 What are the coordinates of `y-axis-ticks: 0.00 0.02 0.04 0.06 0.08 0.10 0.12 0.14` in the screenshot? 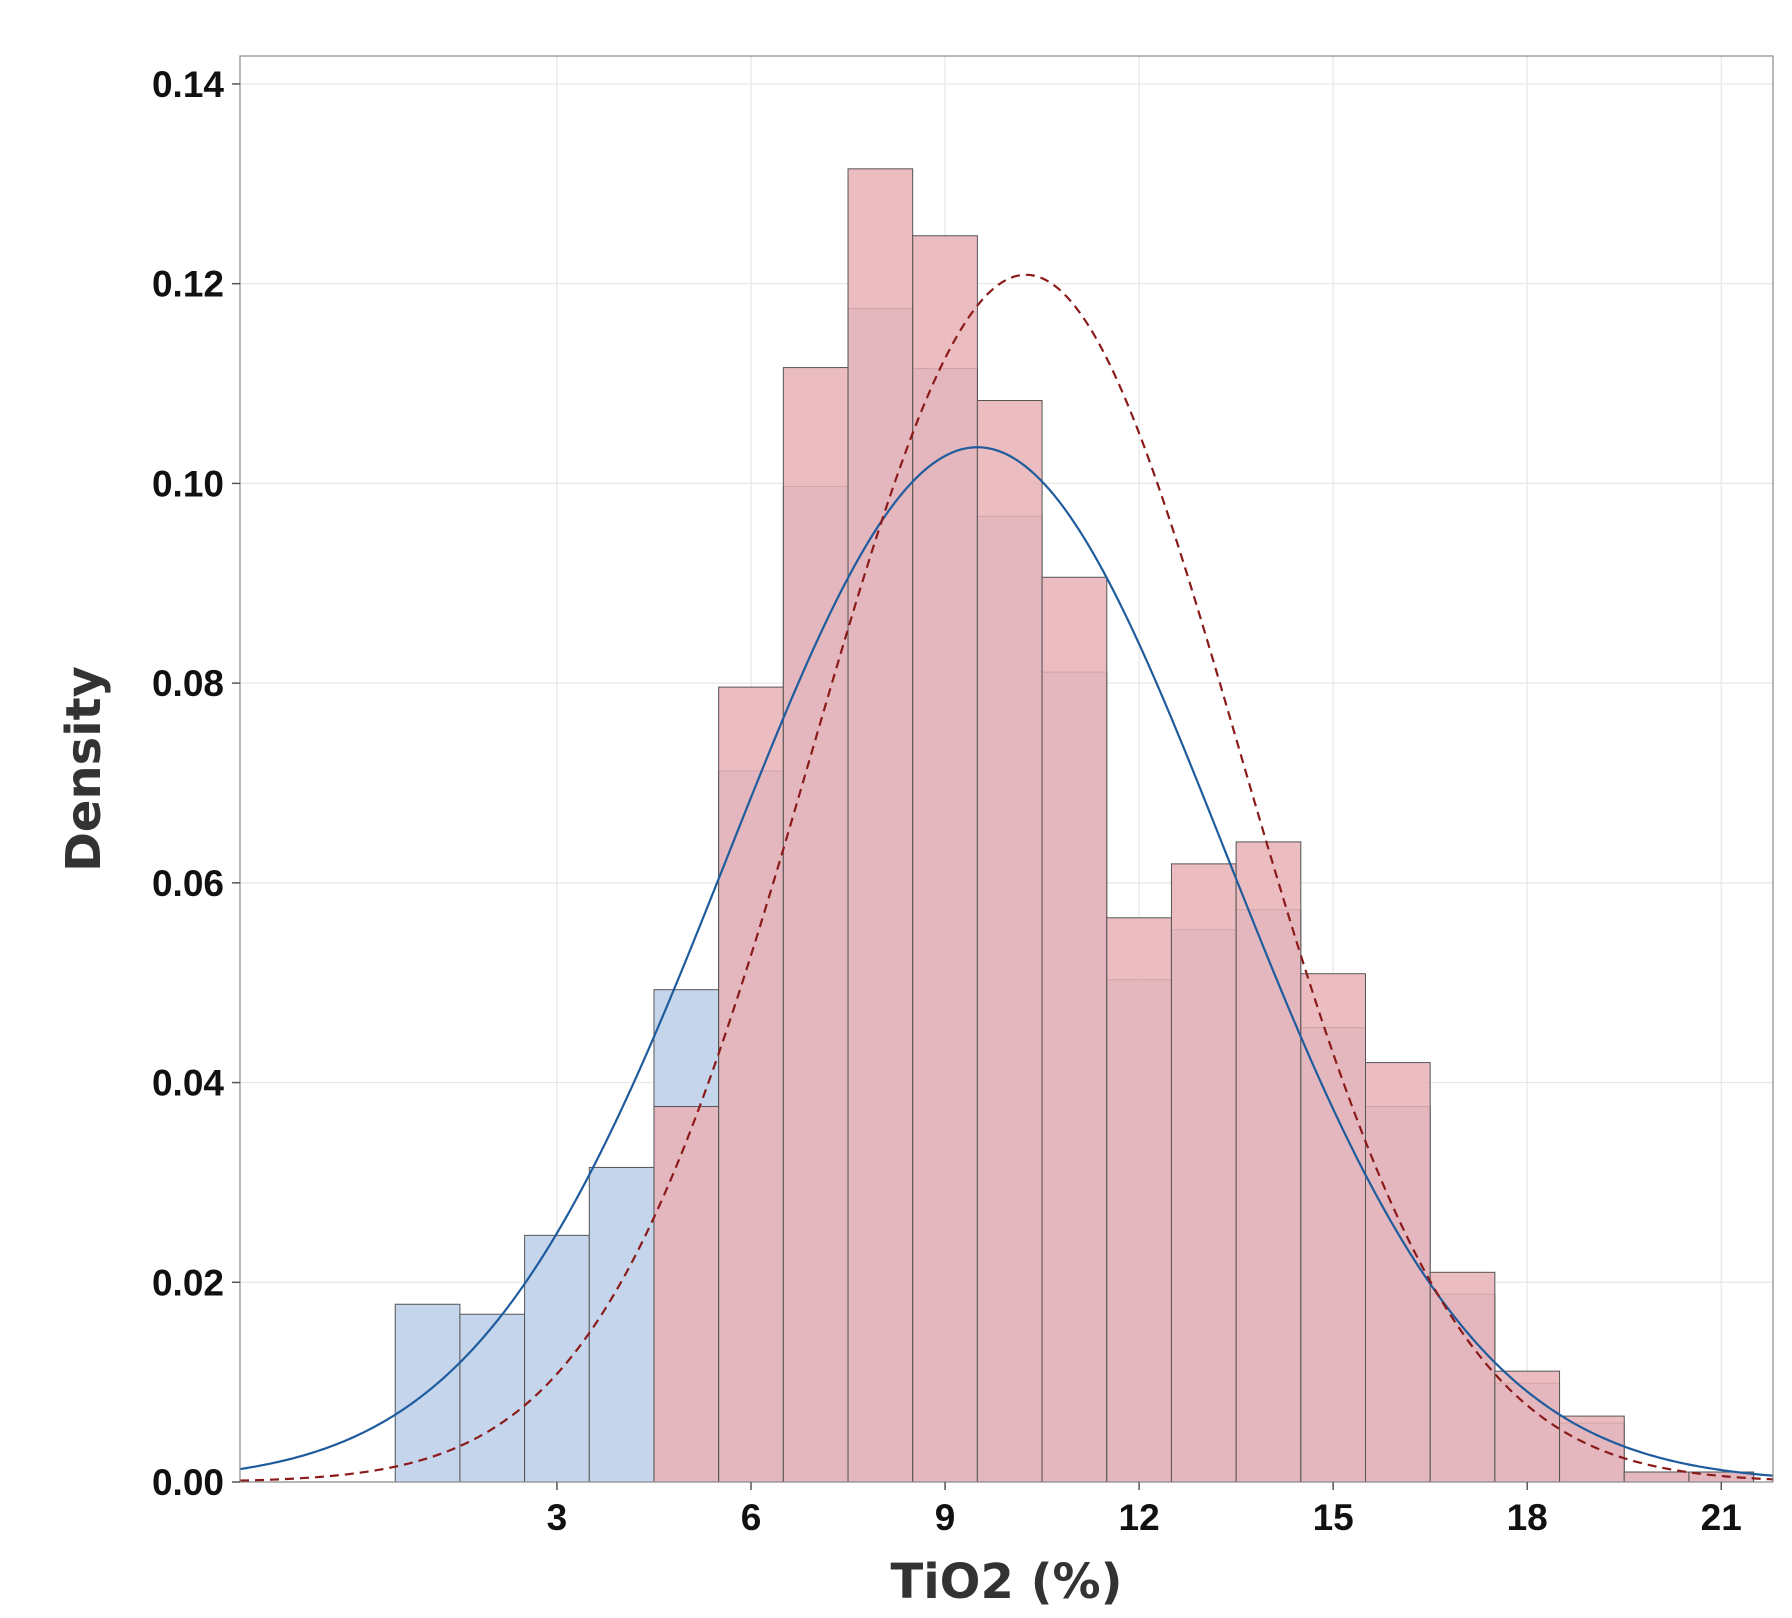 It's located at (196, 783).